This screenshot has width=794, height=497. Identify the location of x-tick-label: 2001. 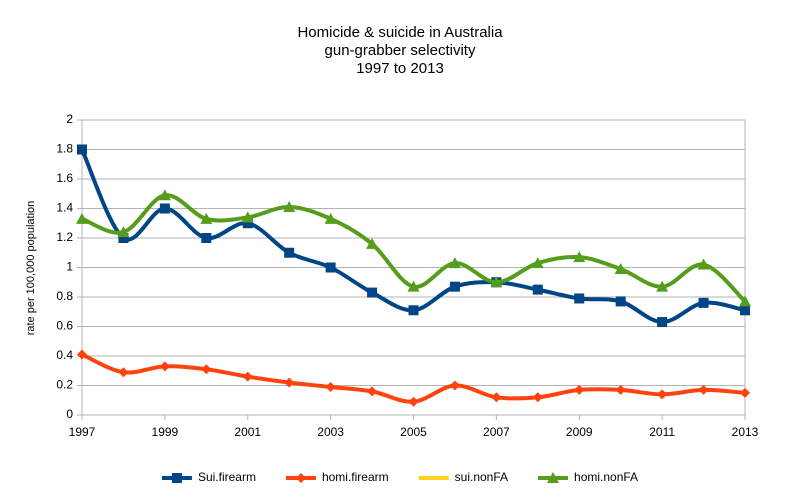
(247, 432).